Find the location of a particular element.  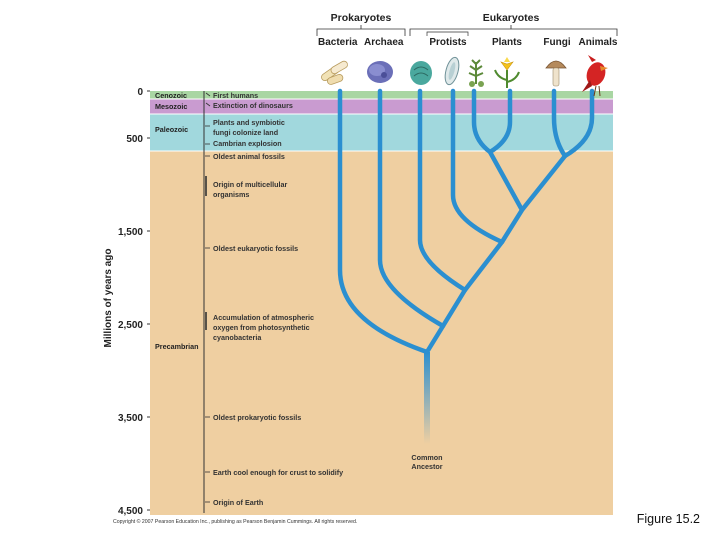

spine is located at coordinates (496, 252).